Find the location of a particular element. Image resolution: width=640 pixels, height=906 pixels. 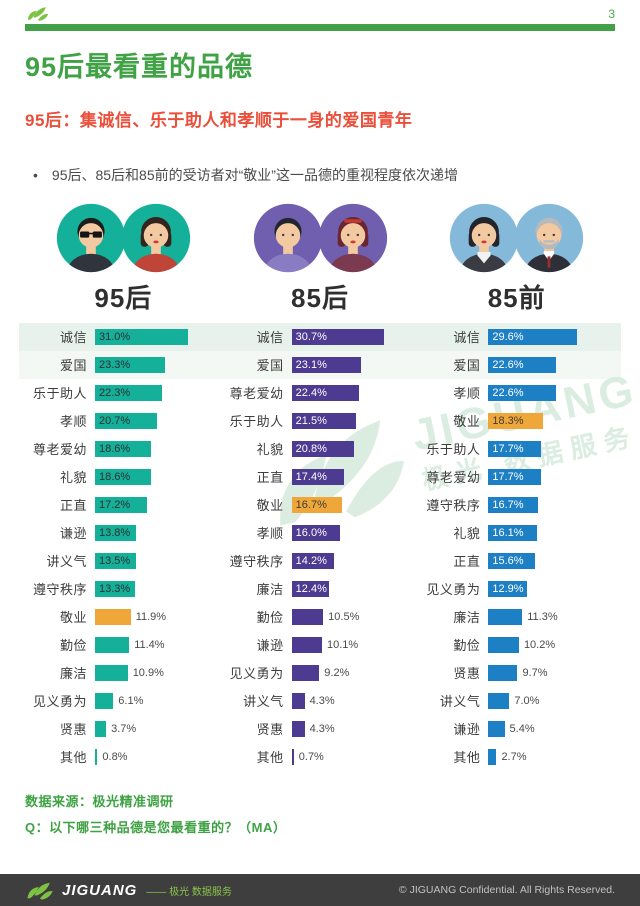

chart-row: 谦逊 10.1% is located at coordinates (320, 645).